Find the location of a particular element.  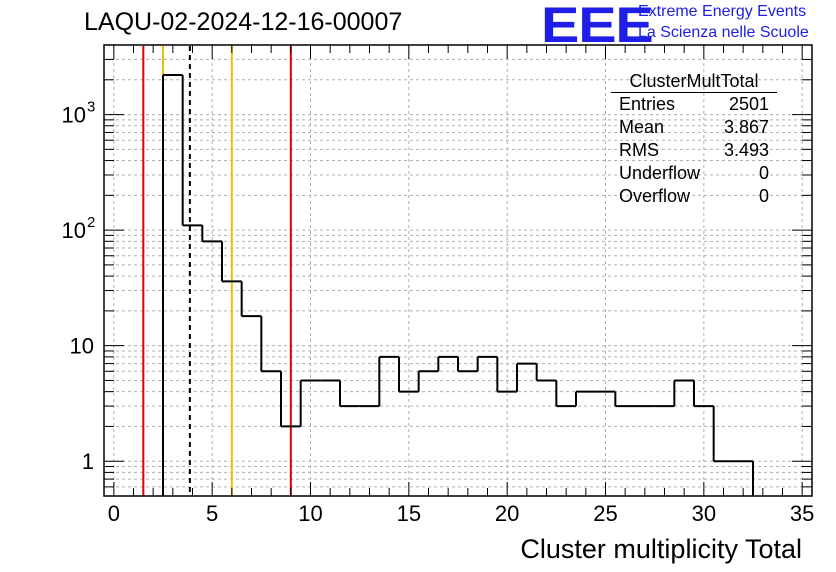

chart-title: LAQU-02-2024-12-16-00007 is located at coordinates (243, 22).